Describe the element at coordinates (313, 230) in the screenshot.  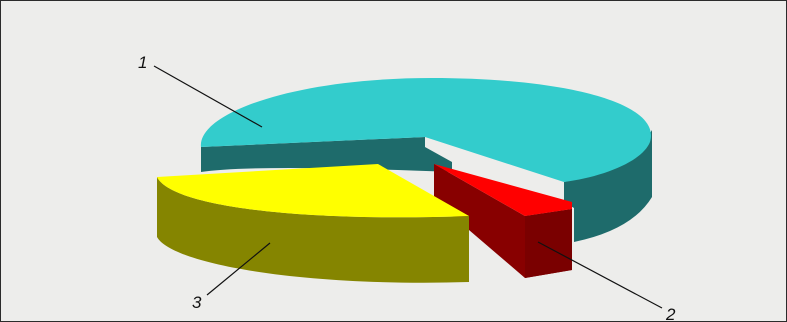
I see `pie-slice-3-side` at that location.